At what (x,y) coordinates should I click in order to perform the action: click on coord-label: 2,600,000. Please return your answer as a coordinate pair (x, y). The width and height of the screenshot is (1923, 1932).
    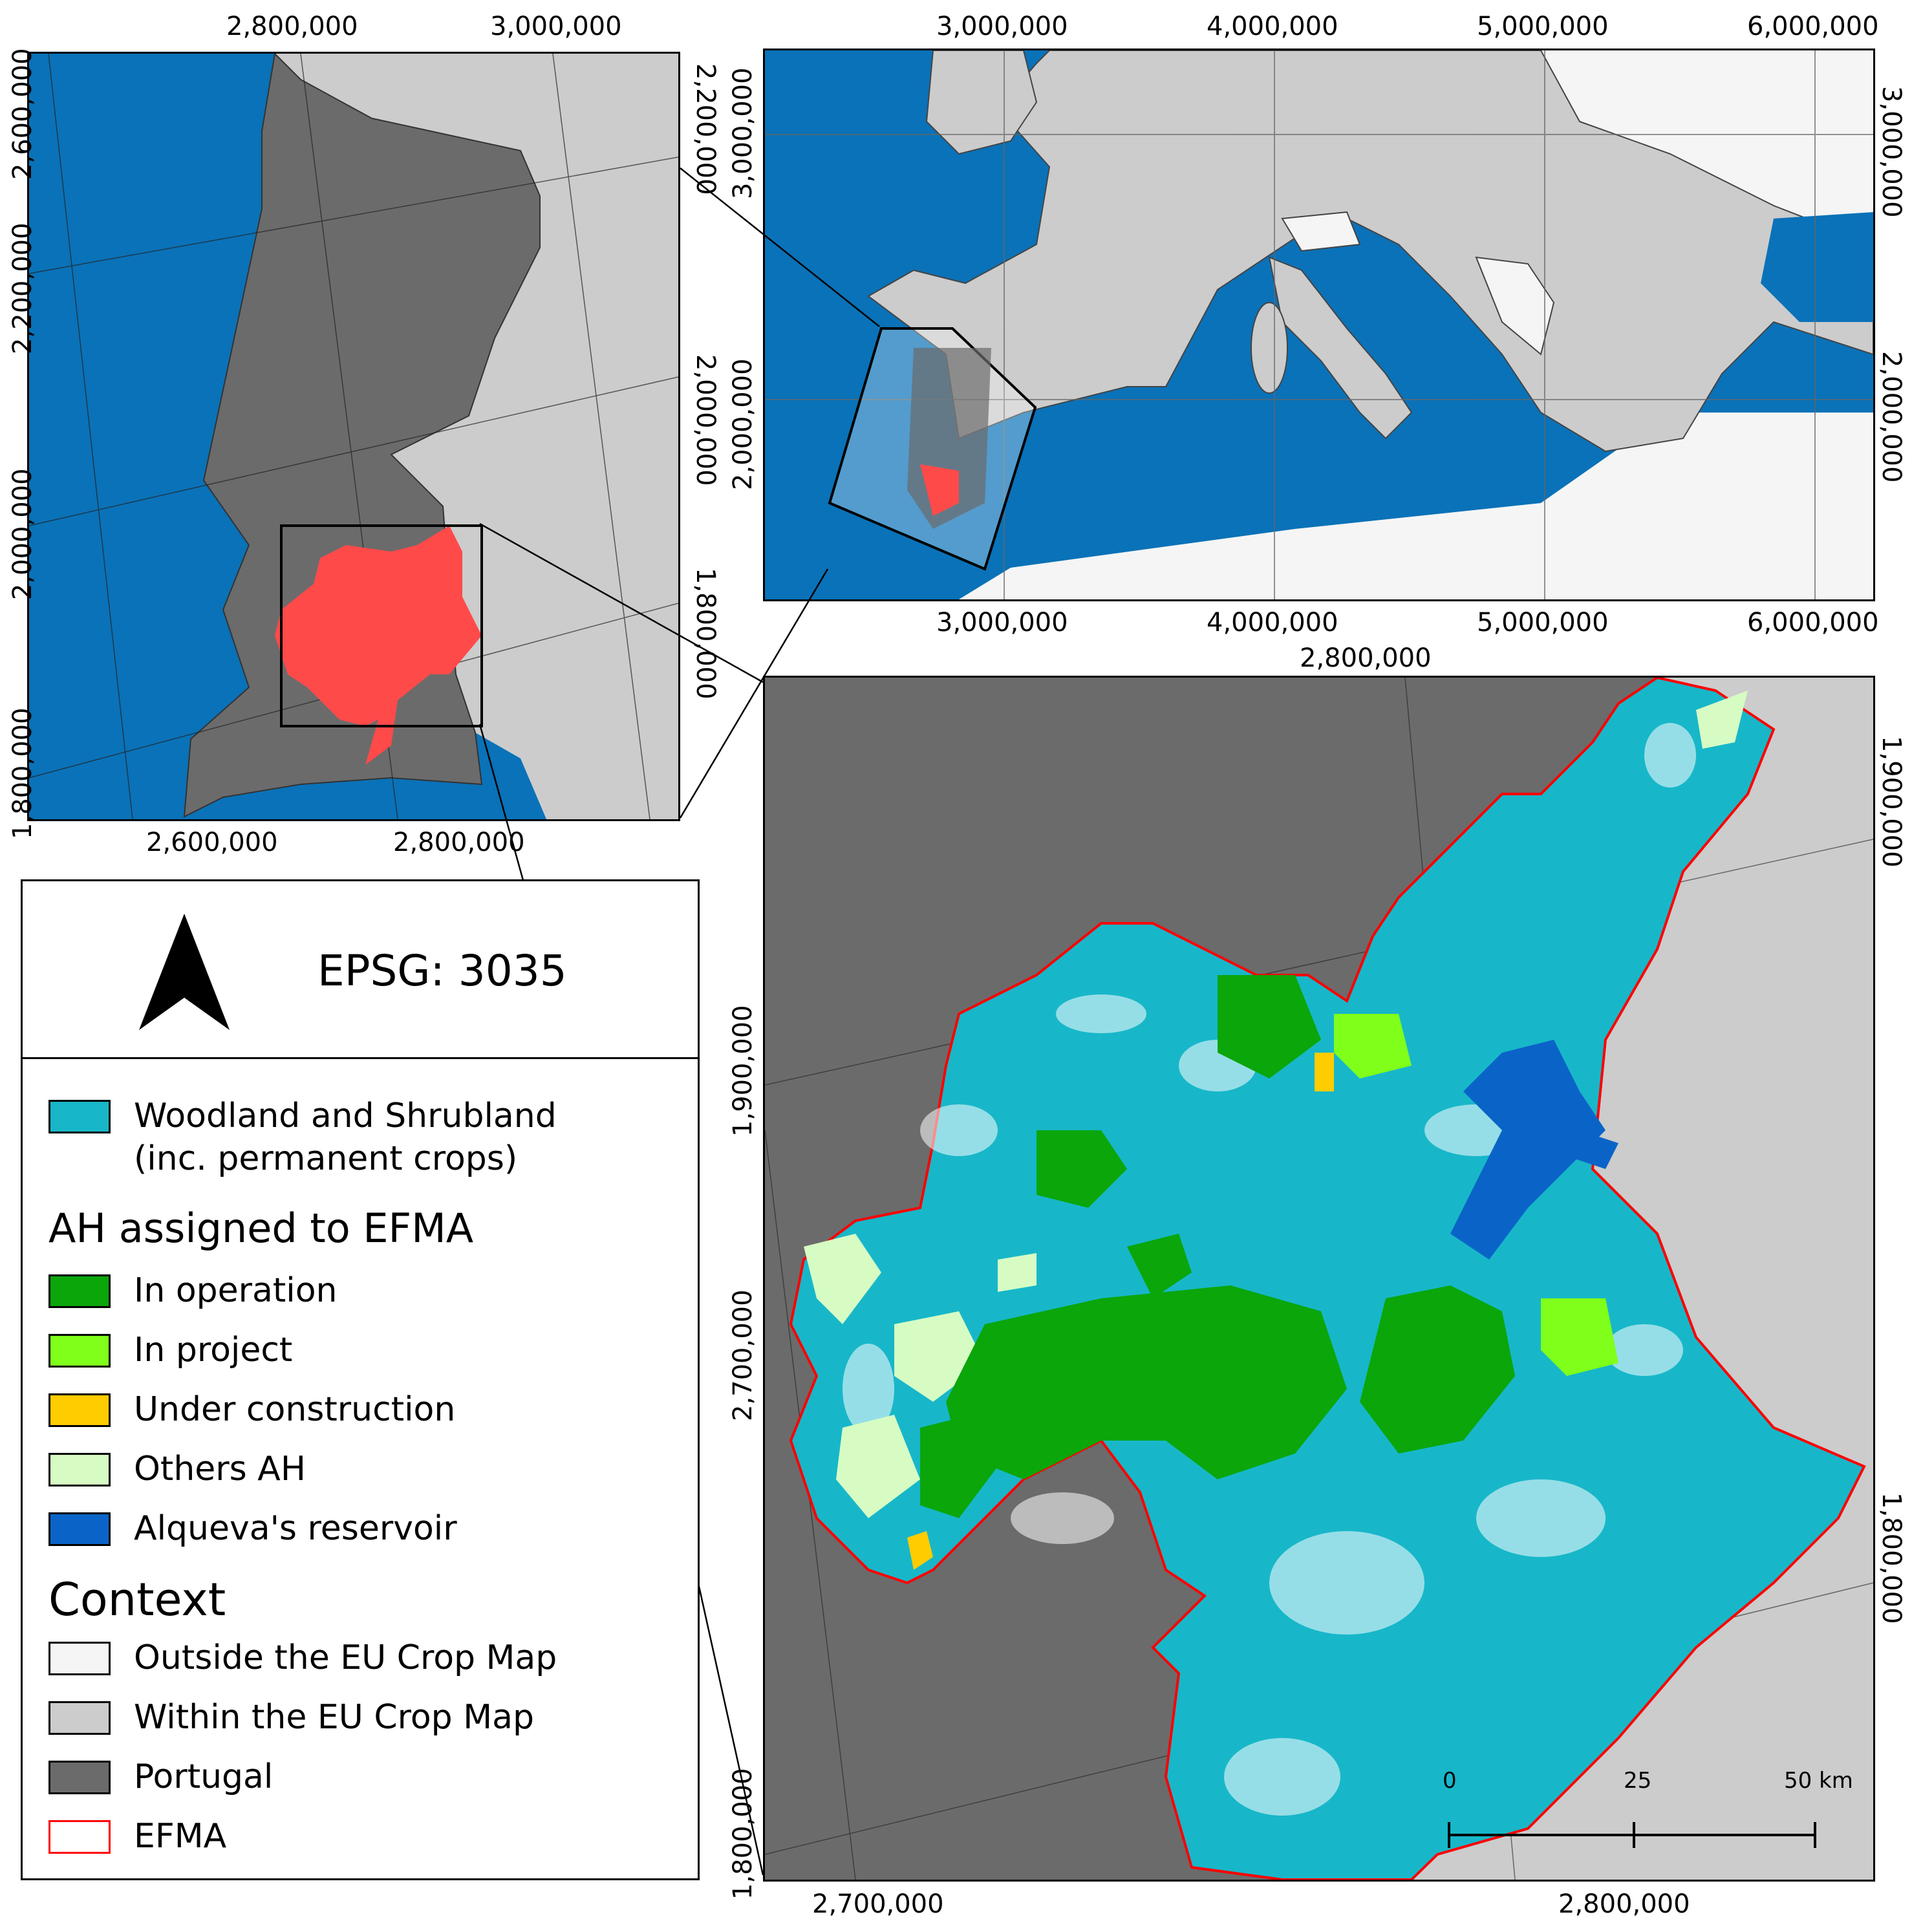
    Looking at the image, I should click on (212, 842).